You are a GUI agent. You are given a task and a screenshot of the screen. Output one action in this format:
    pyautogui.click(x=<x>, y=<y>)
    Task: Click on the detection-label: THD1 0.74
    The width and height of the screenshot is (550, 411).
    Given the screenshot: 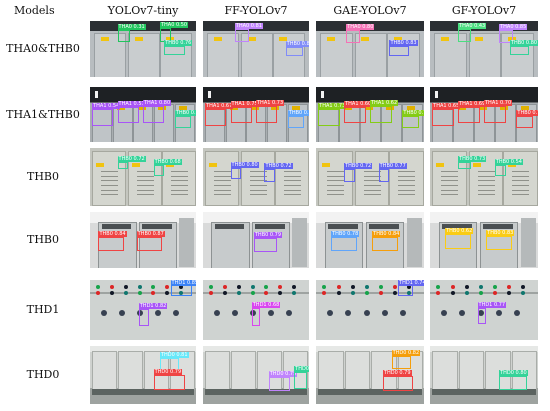 What is the action you would take?
    pyautogui.click(x=411, y=283)
    